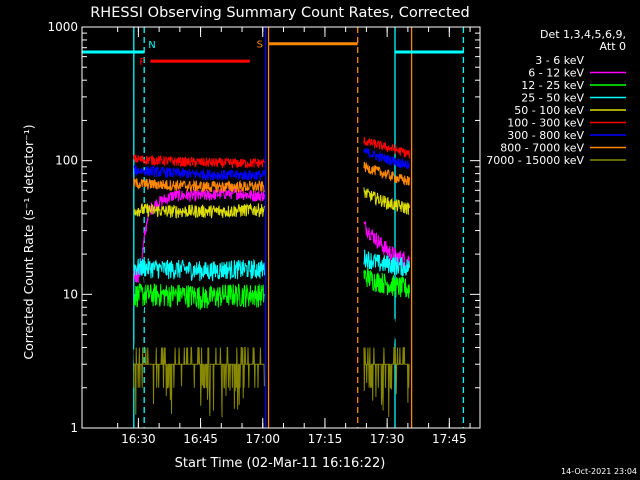 This screenshot has width=640, height=480. I want to click on y-tick-label: 100, so click(66, 161).